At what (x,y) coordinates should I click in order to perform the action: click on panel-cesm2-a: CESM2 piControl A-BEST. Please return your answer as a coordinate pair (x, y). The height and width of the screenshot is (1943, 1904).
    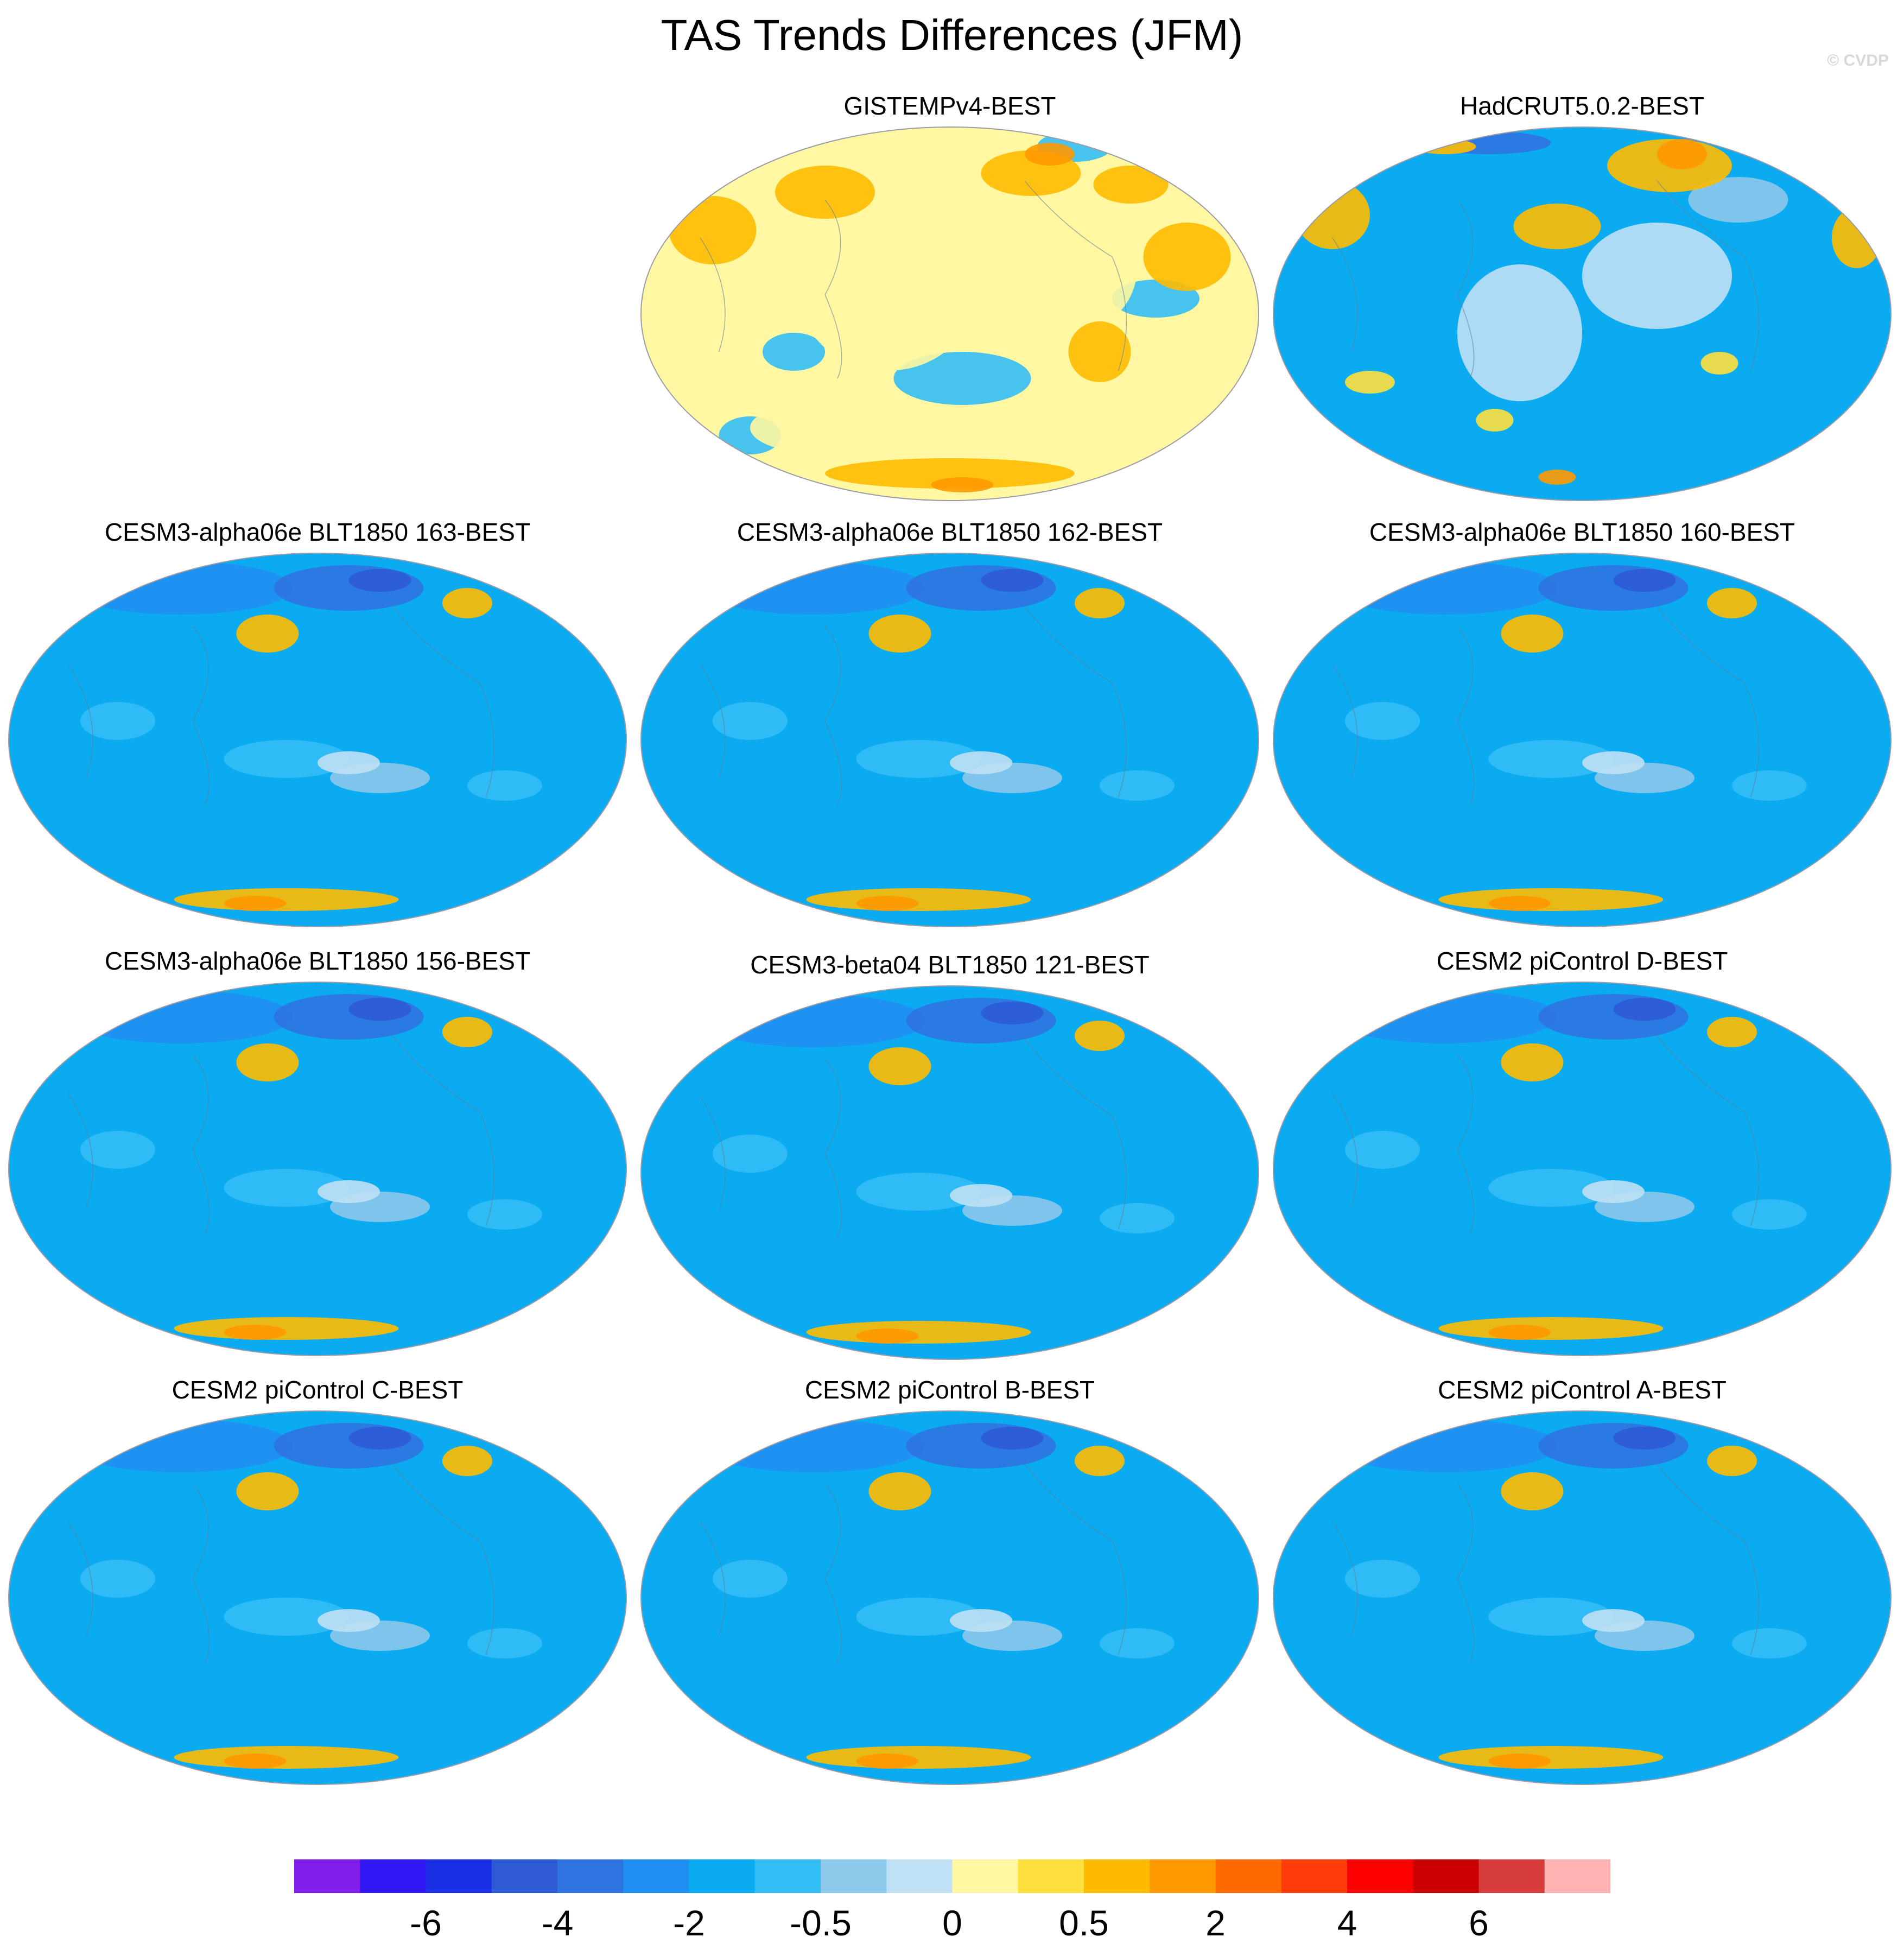
    Looking at the image, I should click on (1582, 1582).